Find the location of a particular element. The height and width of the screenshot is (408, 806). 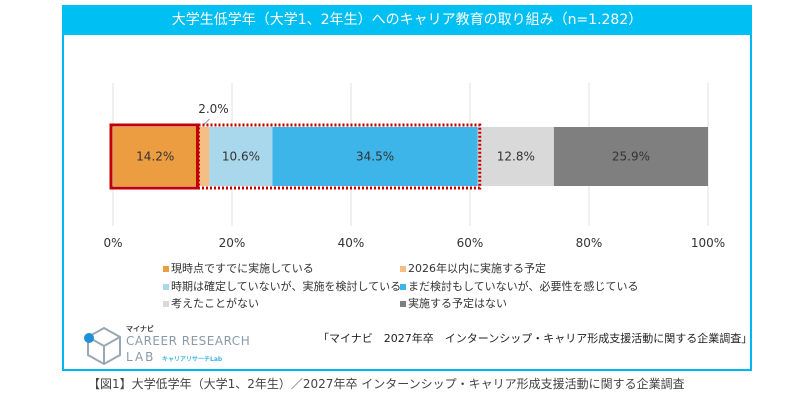

data-label: 34.5% is located at coordinates (375, 157).